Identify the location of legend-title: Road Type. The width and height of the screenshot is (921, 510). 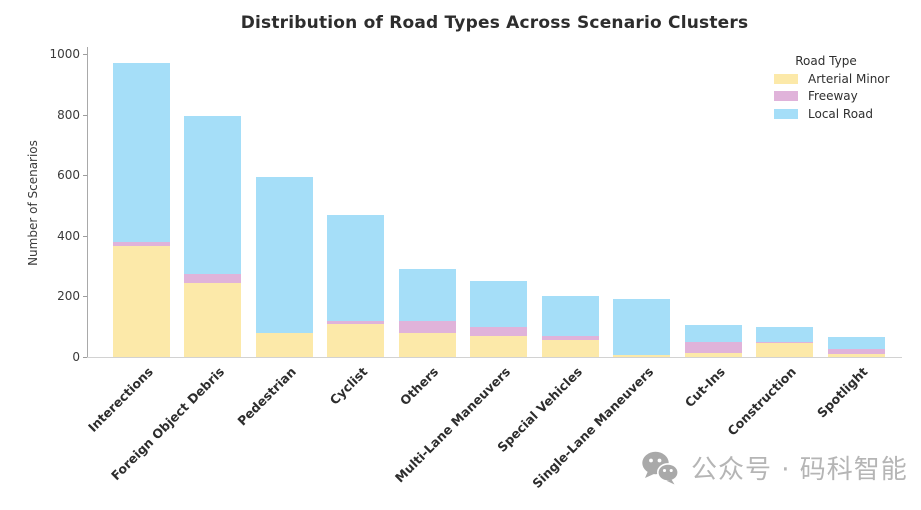
(826, 61).